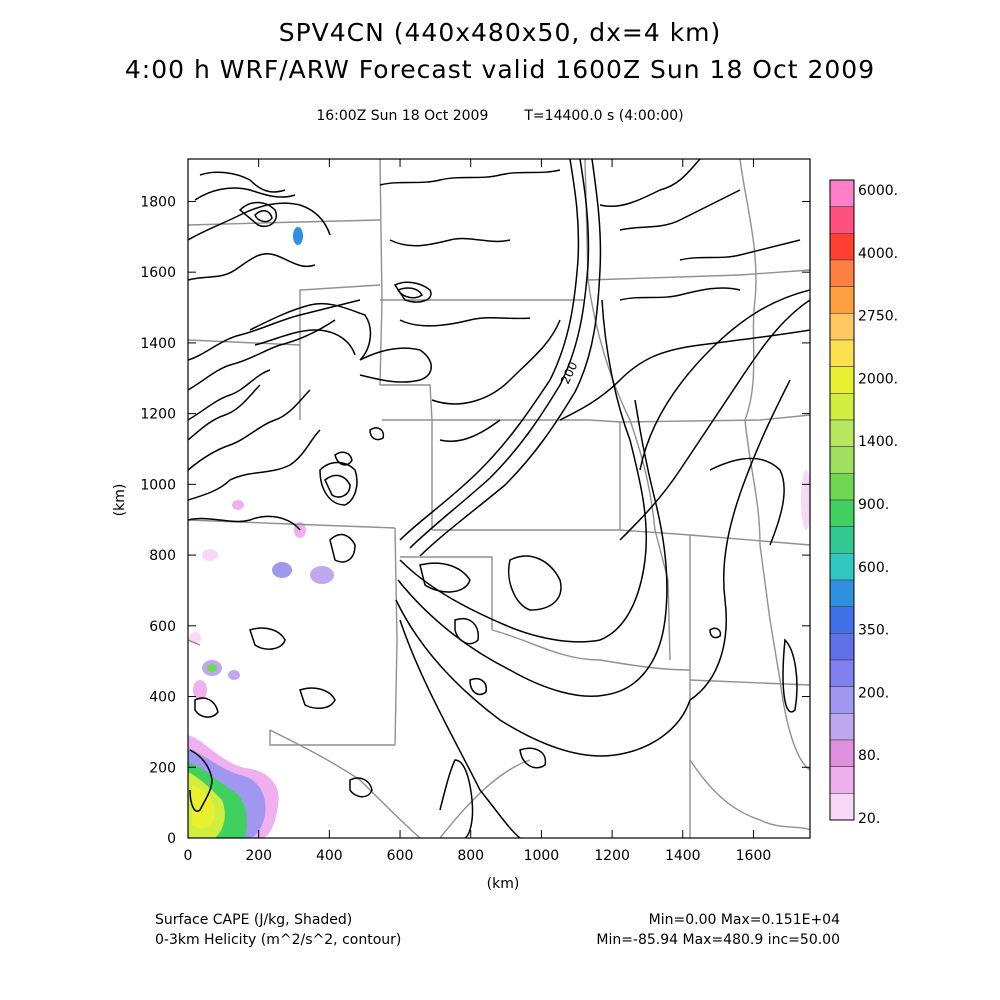  I want to click on y-tick-label: 0, so click(171, 839).